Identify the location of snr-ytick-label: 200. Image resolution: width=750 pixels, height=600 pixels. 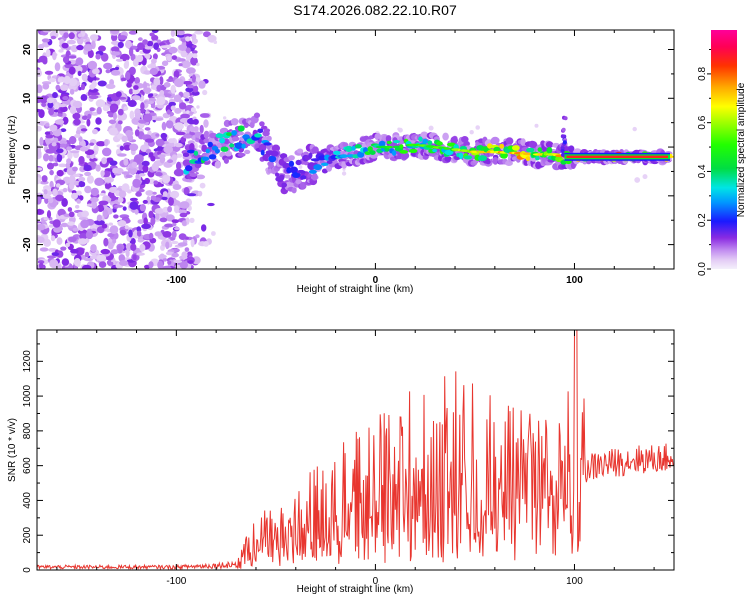
(27, 534).